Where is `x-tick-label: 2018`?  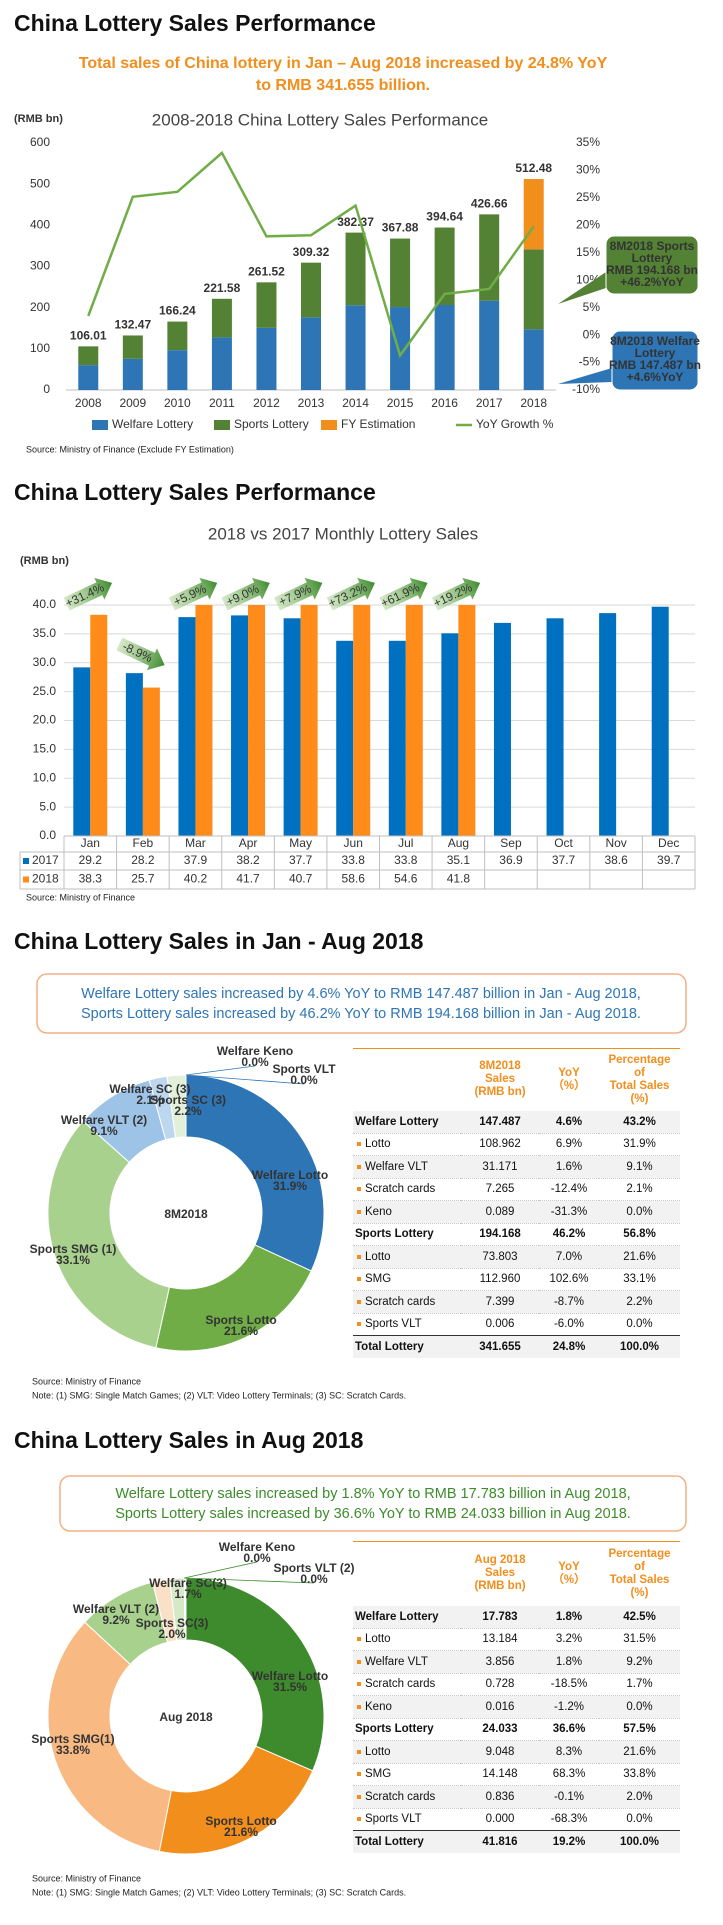 x-tick-label: 2018 is located at coordinates (533, 403).